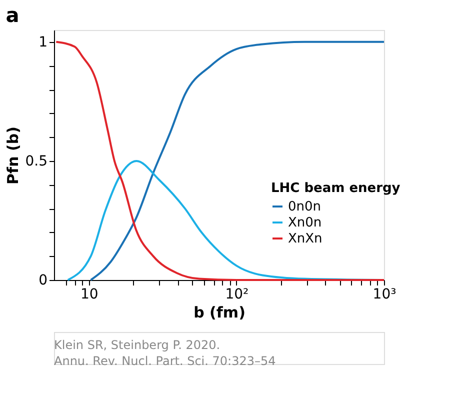 This screenshot has width=450, height=414. Describe the element at coordinates (305, 239) in the screenshot. I see `legend-label: XnXn` at that location.